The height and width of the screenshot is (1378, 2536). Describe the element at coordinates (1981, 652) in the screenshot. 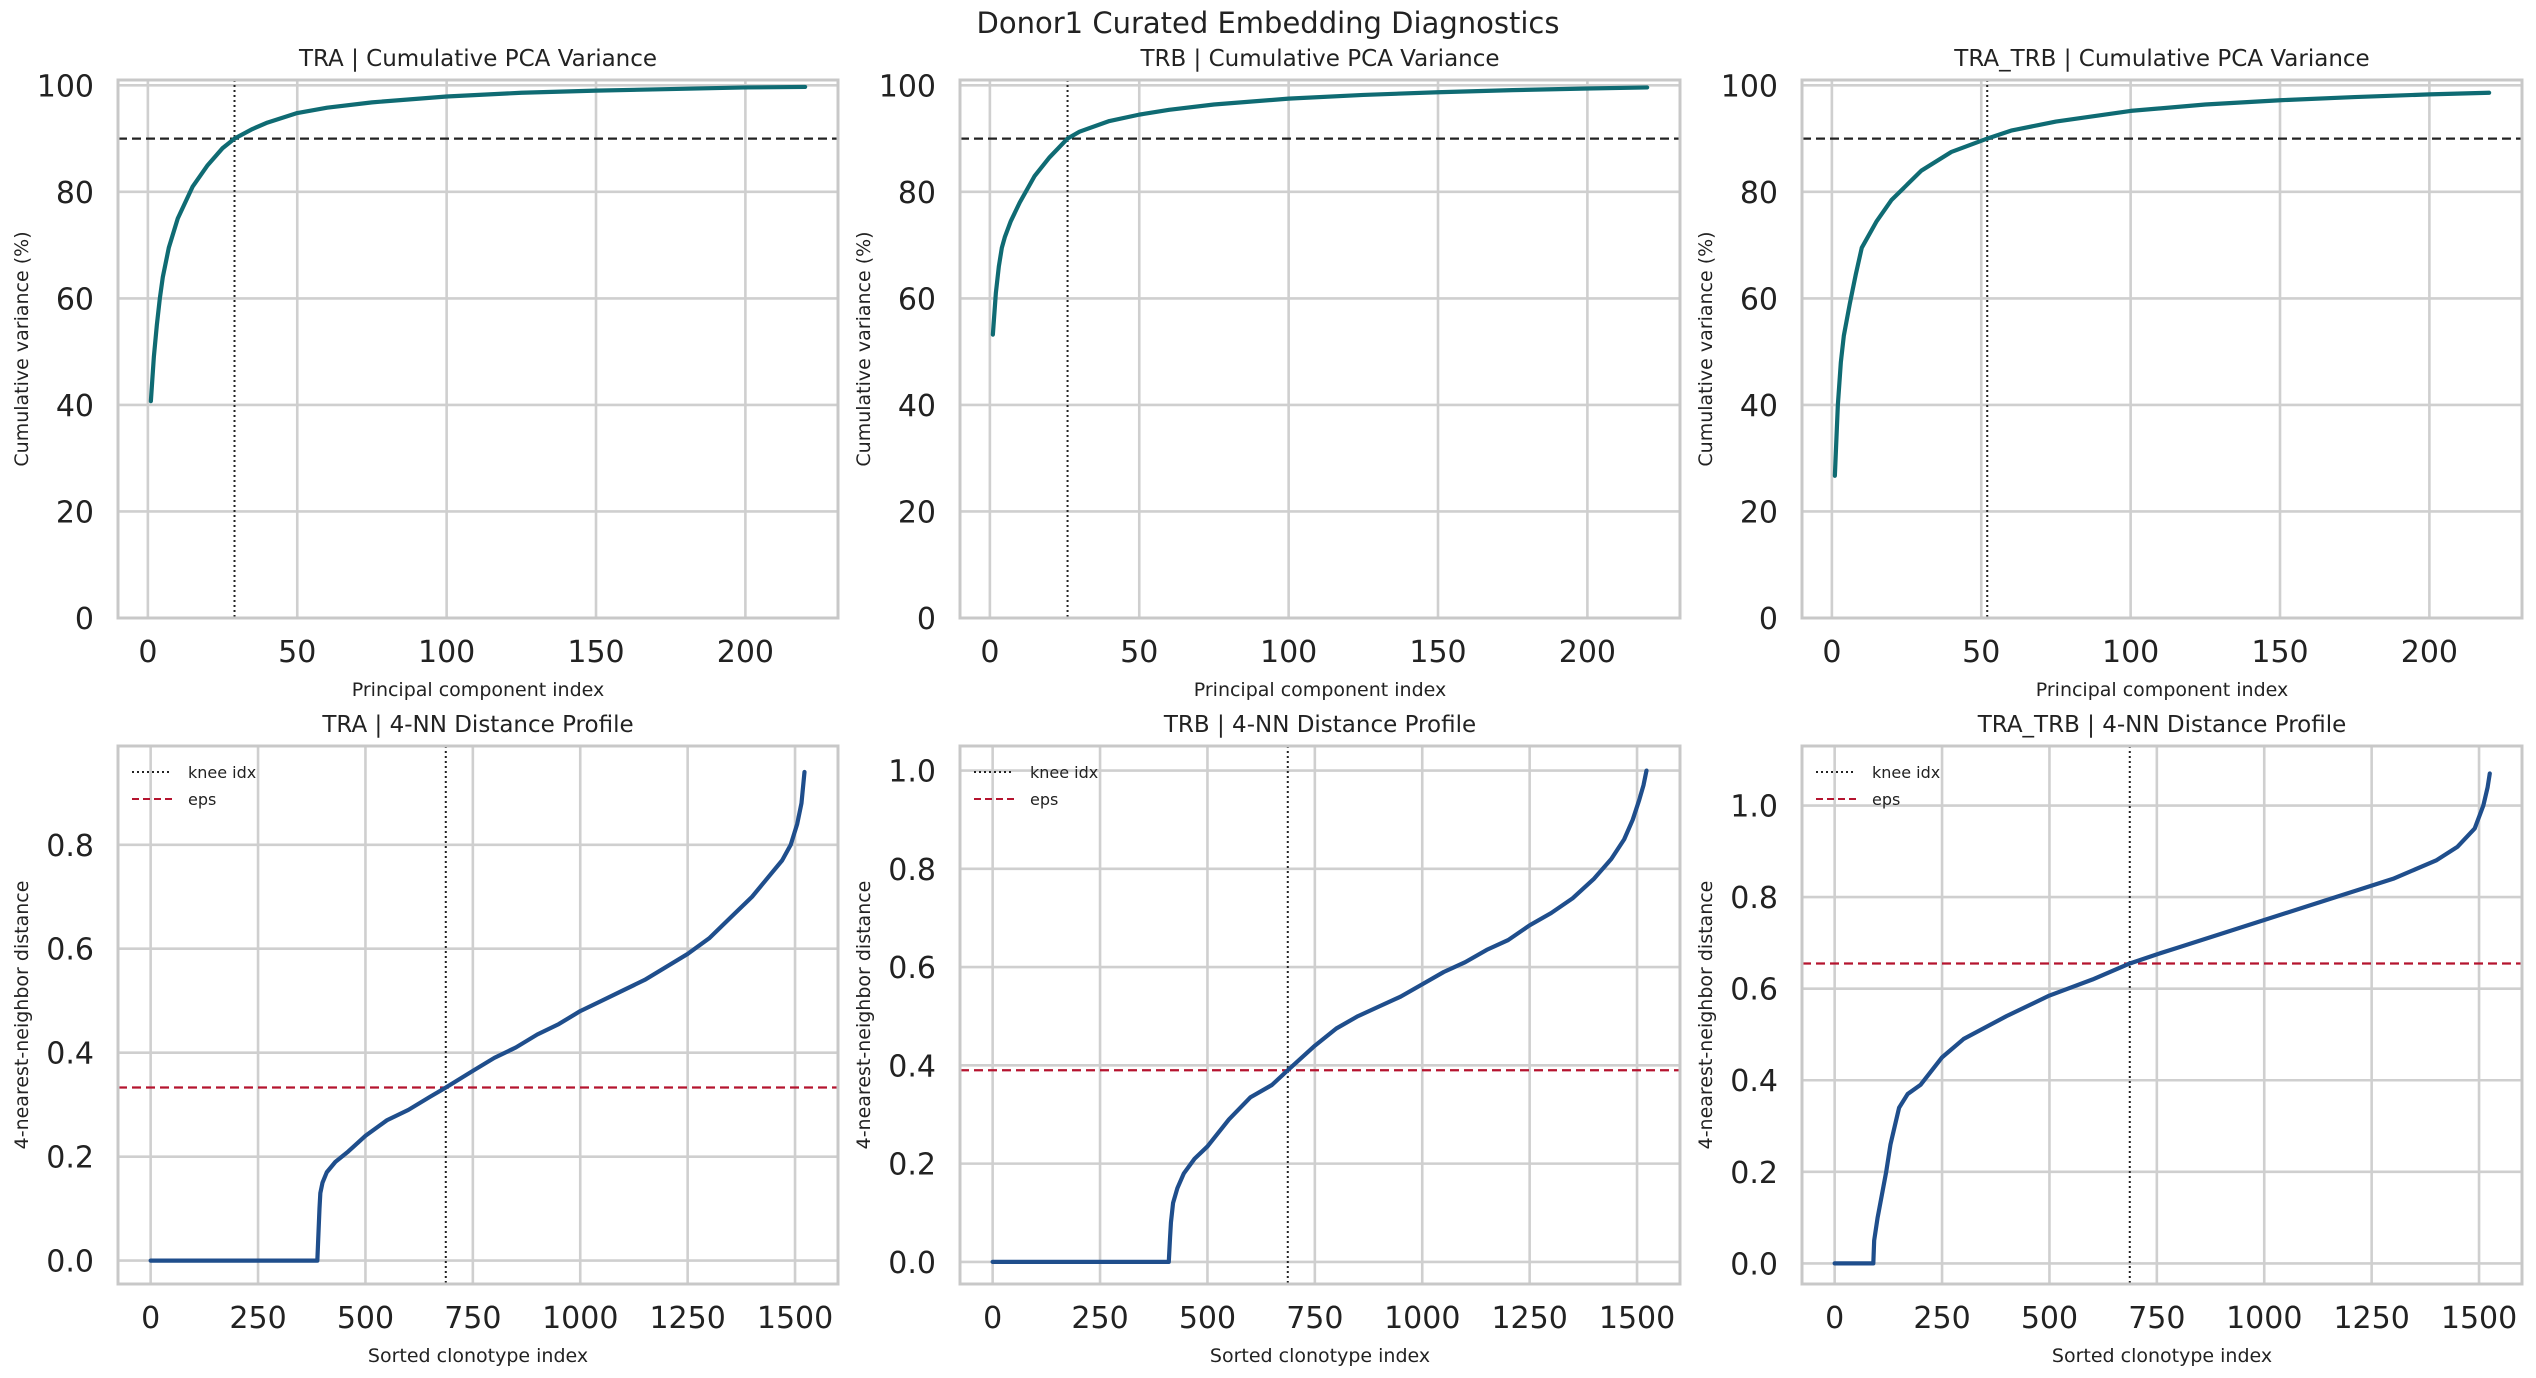

I see `x-tick-label: 50` at that location.